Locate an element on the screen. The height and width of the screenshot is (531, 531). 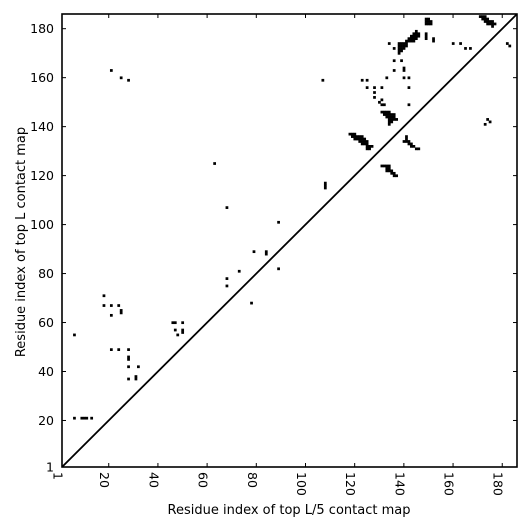
y-tick-label: 160 is located at coordinates (42, 77).